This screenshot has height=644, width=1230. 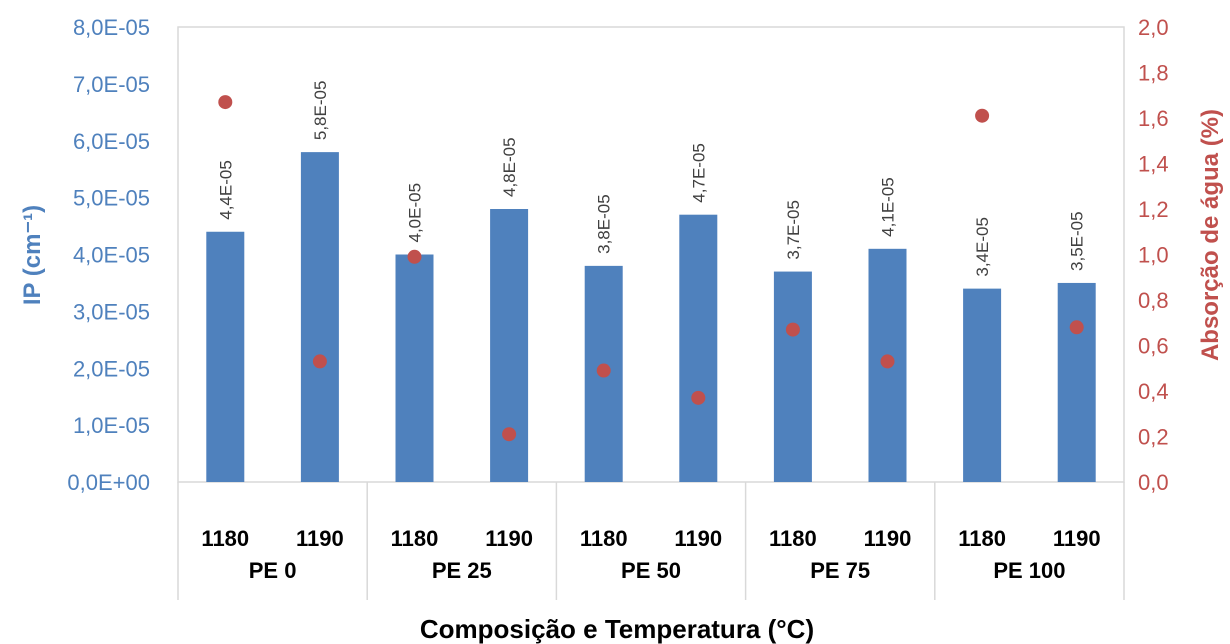 What do you see at coordinates (1153, 482) in the screenshot?
I see `y2-tick-label: 0,0` at bounding box center [1153, 482].